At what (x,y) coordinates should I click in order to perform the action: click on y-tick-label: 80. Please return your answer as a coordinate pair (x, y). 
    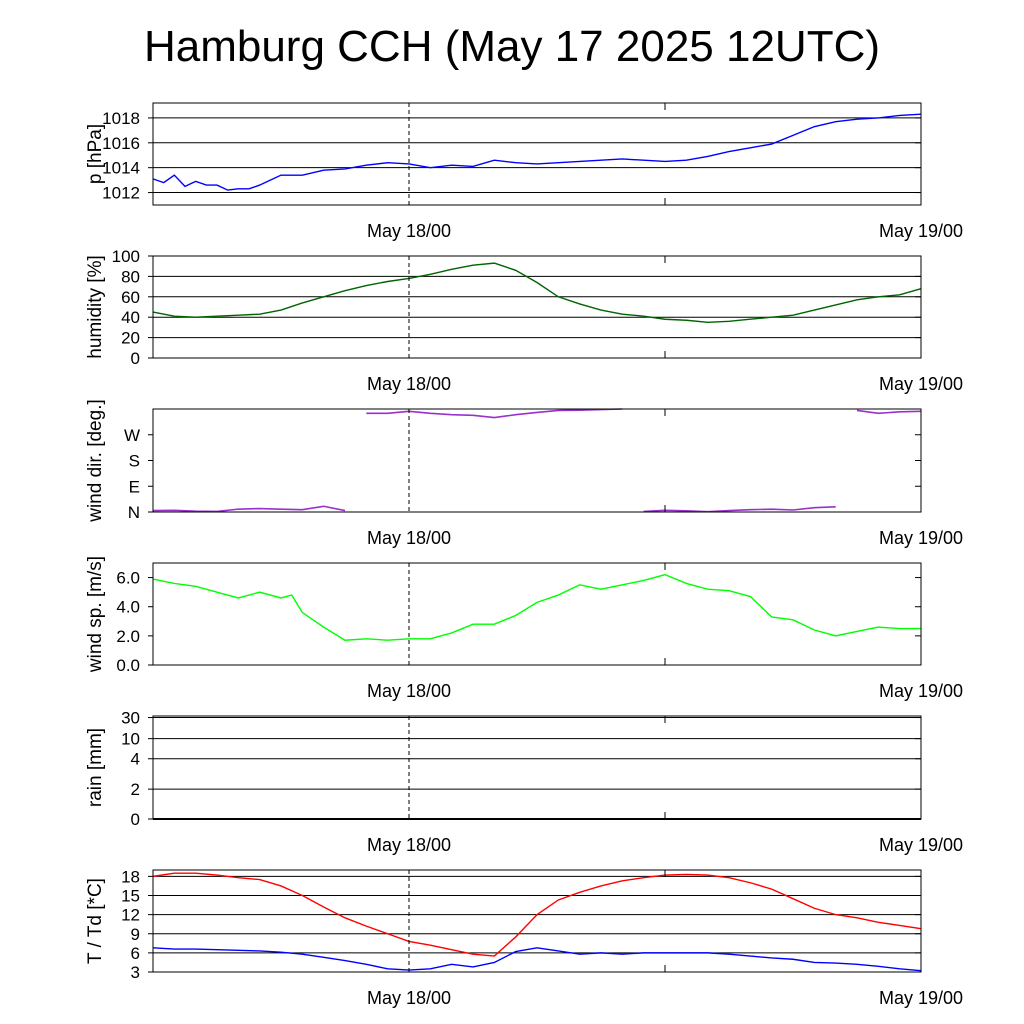
    Looking at the image, I should click on (130, 276).